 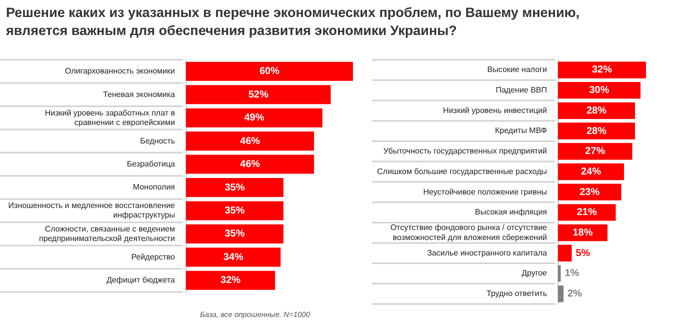 I want to click on data-label: 24%, so click(x=591, y=172).